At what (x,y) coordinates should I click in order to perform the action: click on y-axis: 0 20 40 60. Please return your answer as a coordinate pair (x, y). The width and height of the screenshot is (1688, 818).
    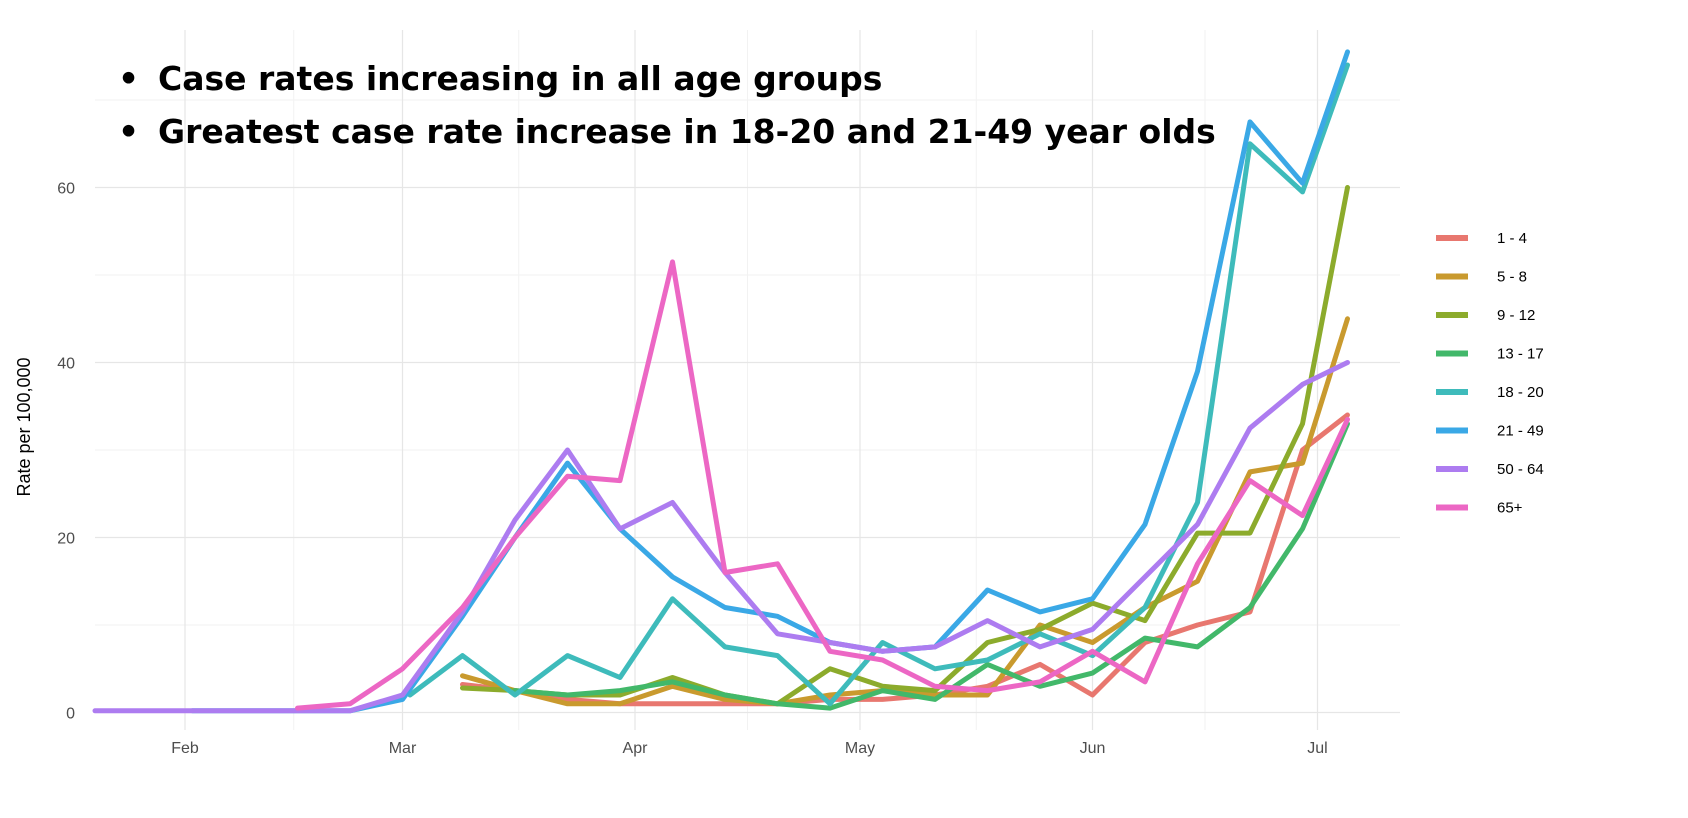
    Looking at the image, I should click on (66, 452).